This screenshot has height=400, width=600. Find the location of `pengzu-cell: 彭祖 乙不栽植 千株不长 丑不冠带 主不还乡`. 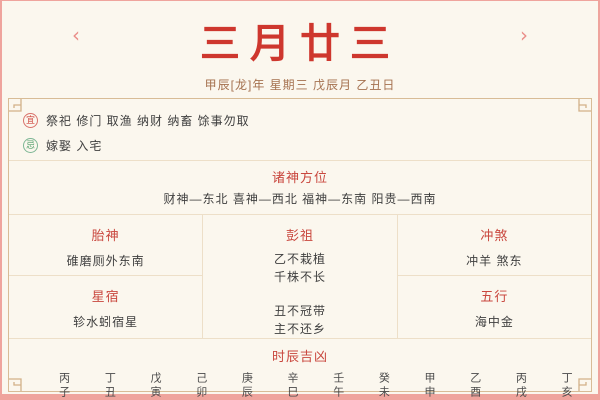

pengzu-cell: 彭祖 乙不栽植 千株不长 丑不冠带 主不还乡 is located at coordinates (300, 276).